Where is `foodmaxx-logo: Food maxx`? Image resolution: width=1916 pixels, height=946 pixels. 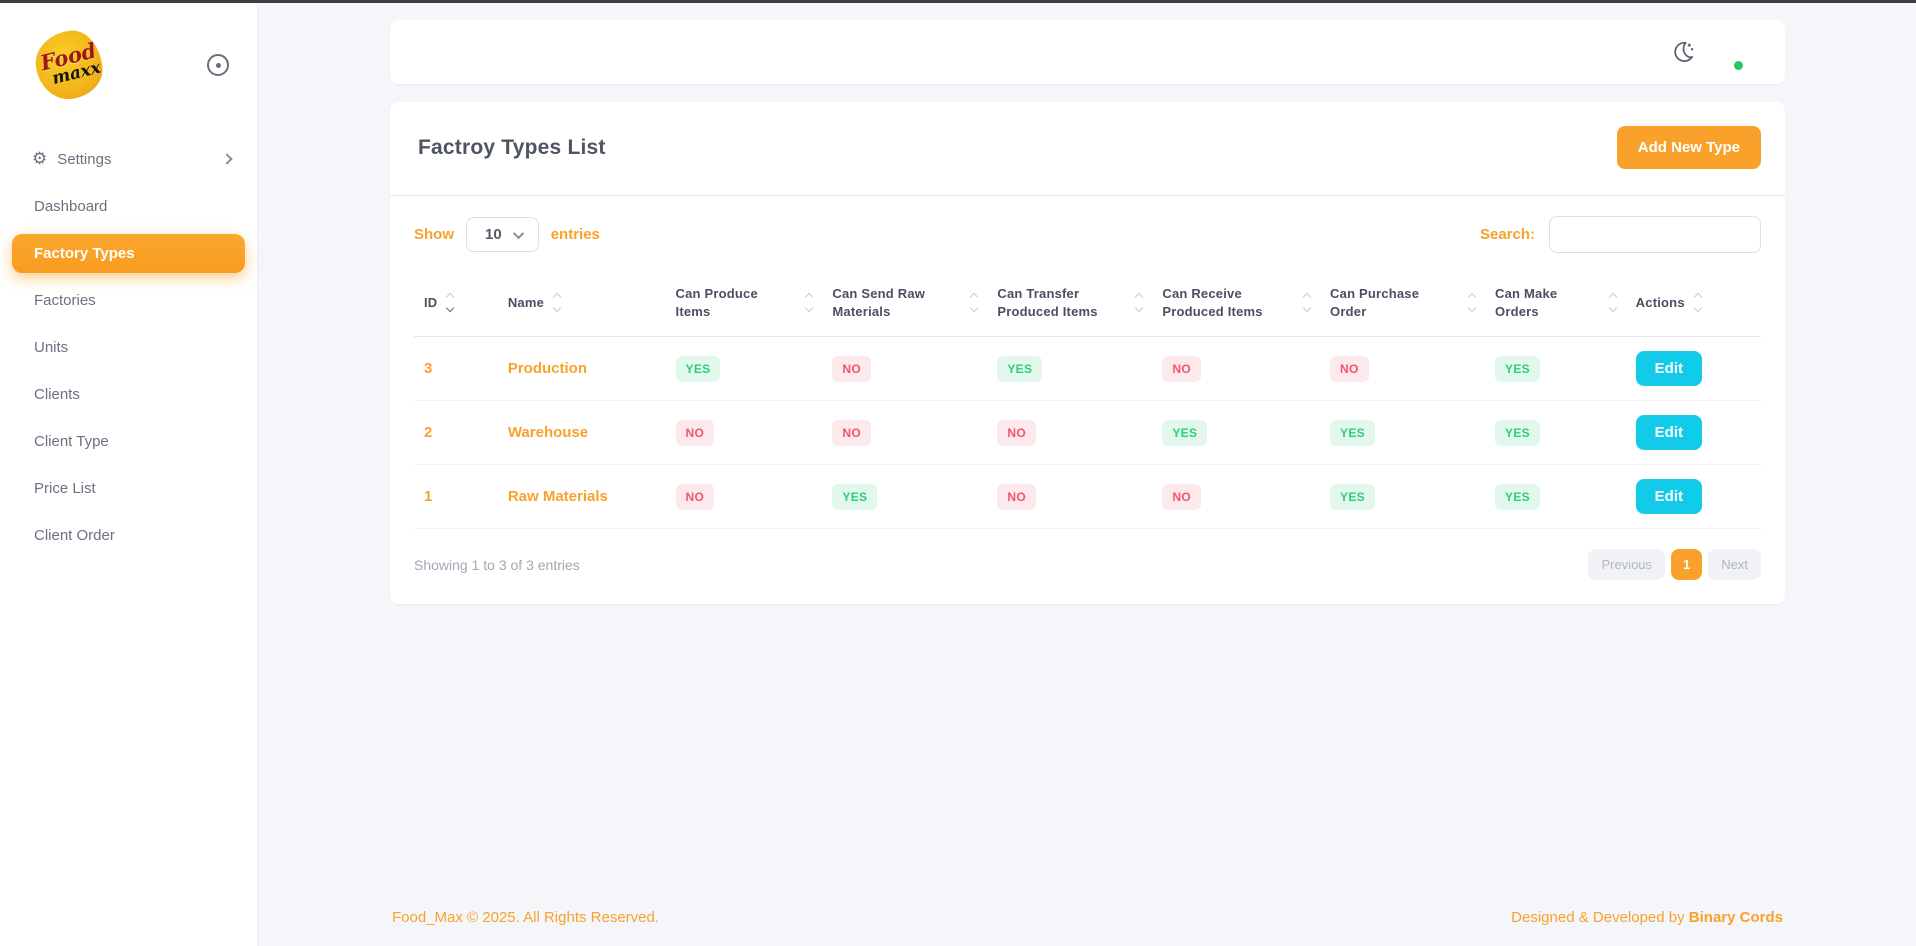 foodmaxx-logo: Food maxx is located at coordinates (69, 65).